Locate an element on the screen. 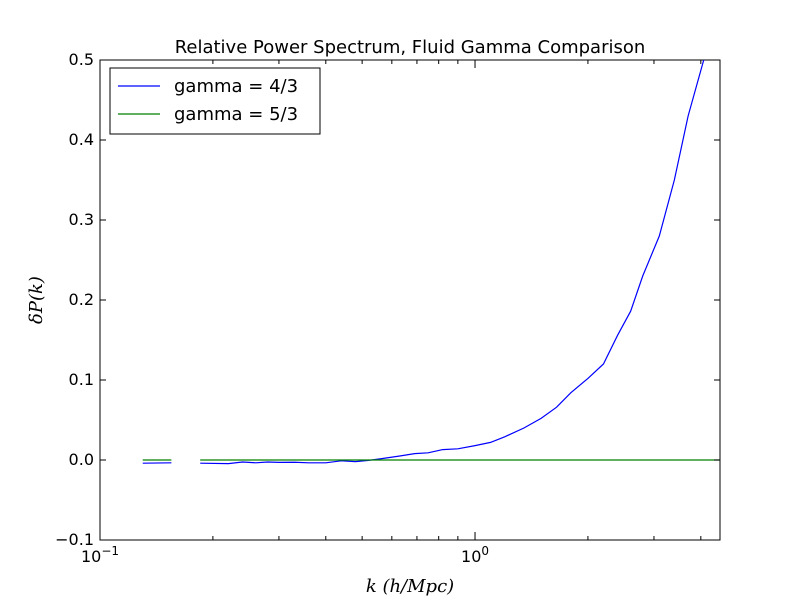  y-tick-label: 0.5 is located at coordinates (81, 59).